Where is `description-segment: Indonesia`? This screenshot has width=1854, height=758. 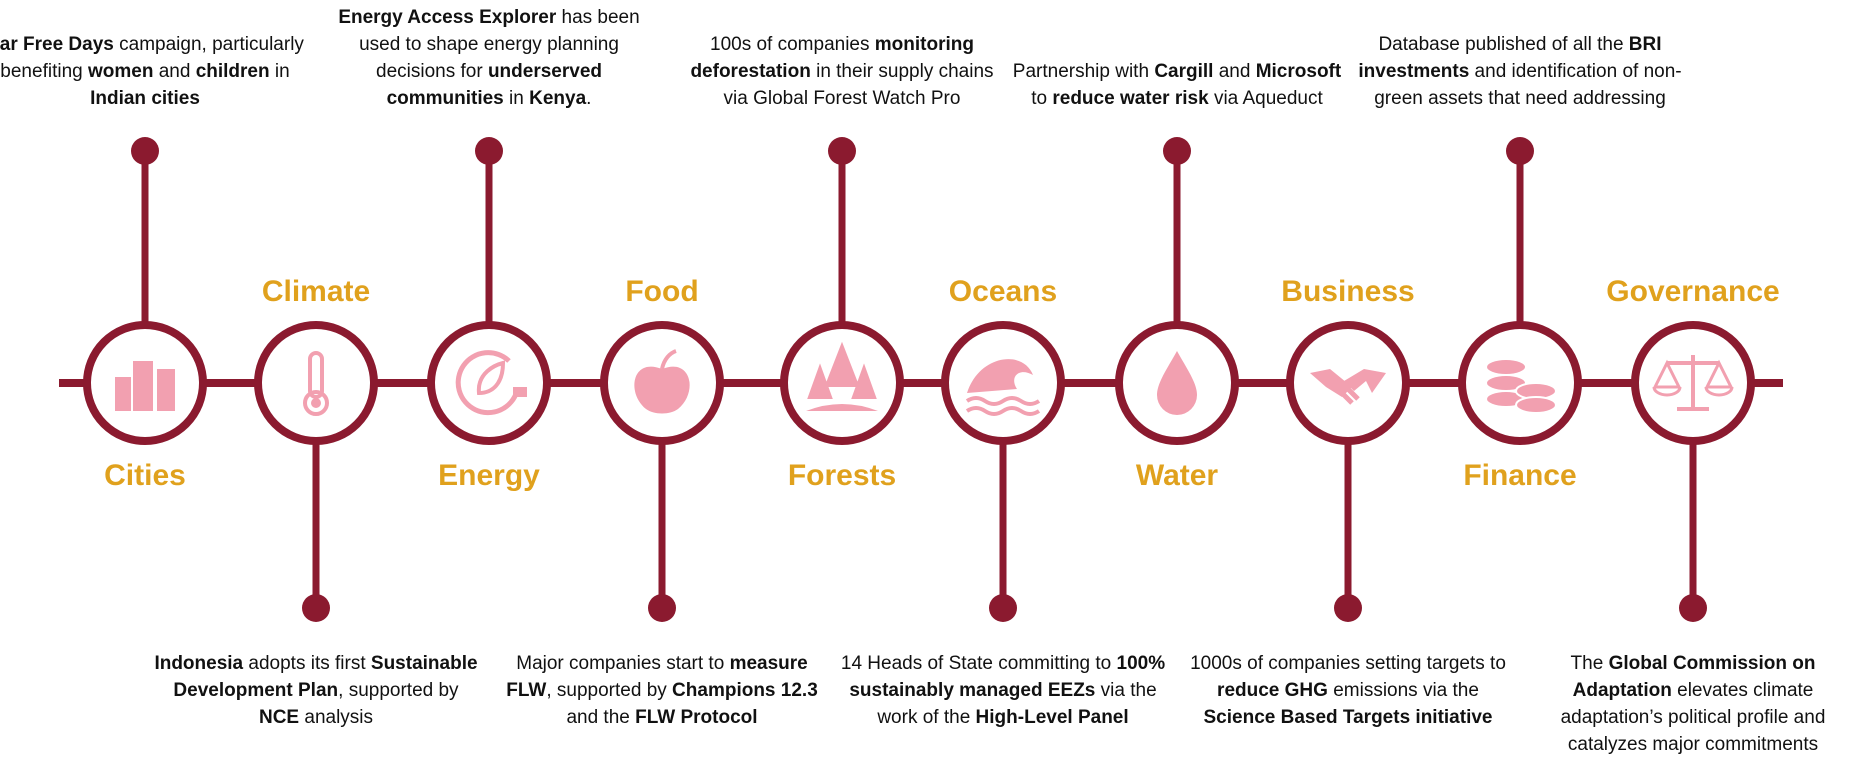 description-segment: Indonesia is located at coordinates (199, 663).